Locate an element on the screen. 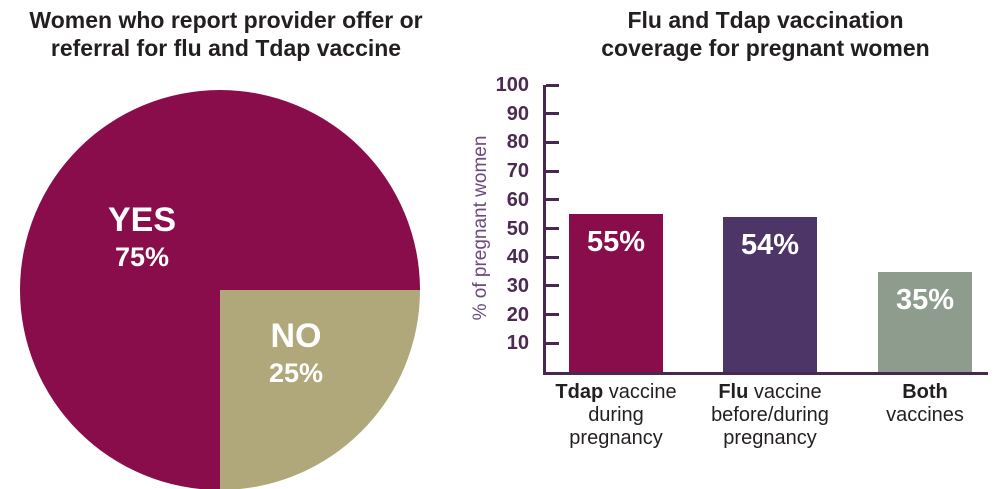  y-tick-label: 20 is located at coordinates (517, 314).